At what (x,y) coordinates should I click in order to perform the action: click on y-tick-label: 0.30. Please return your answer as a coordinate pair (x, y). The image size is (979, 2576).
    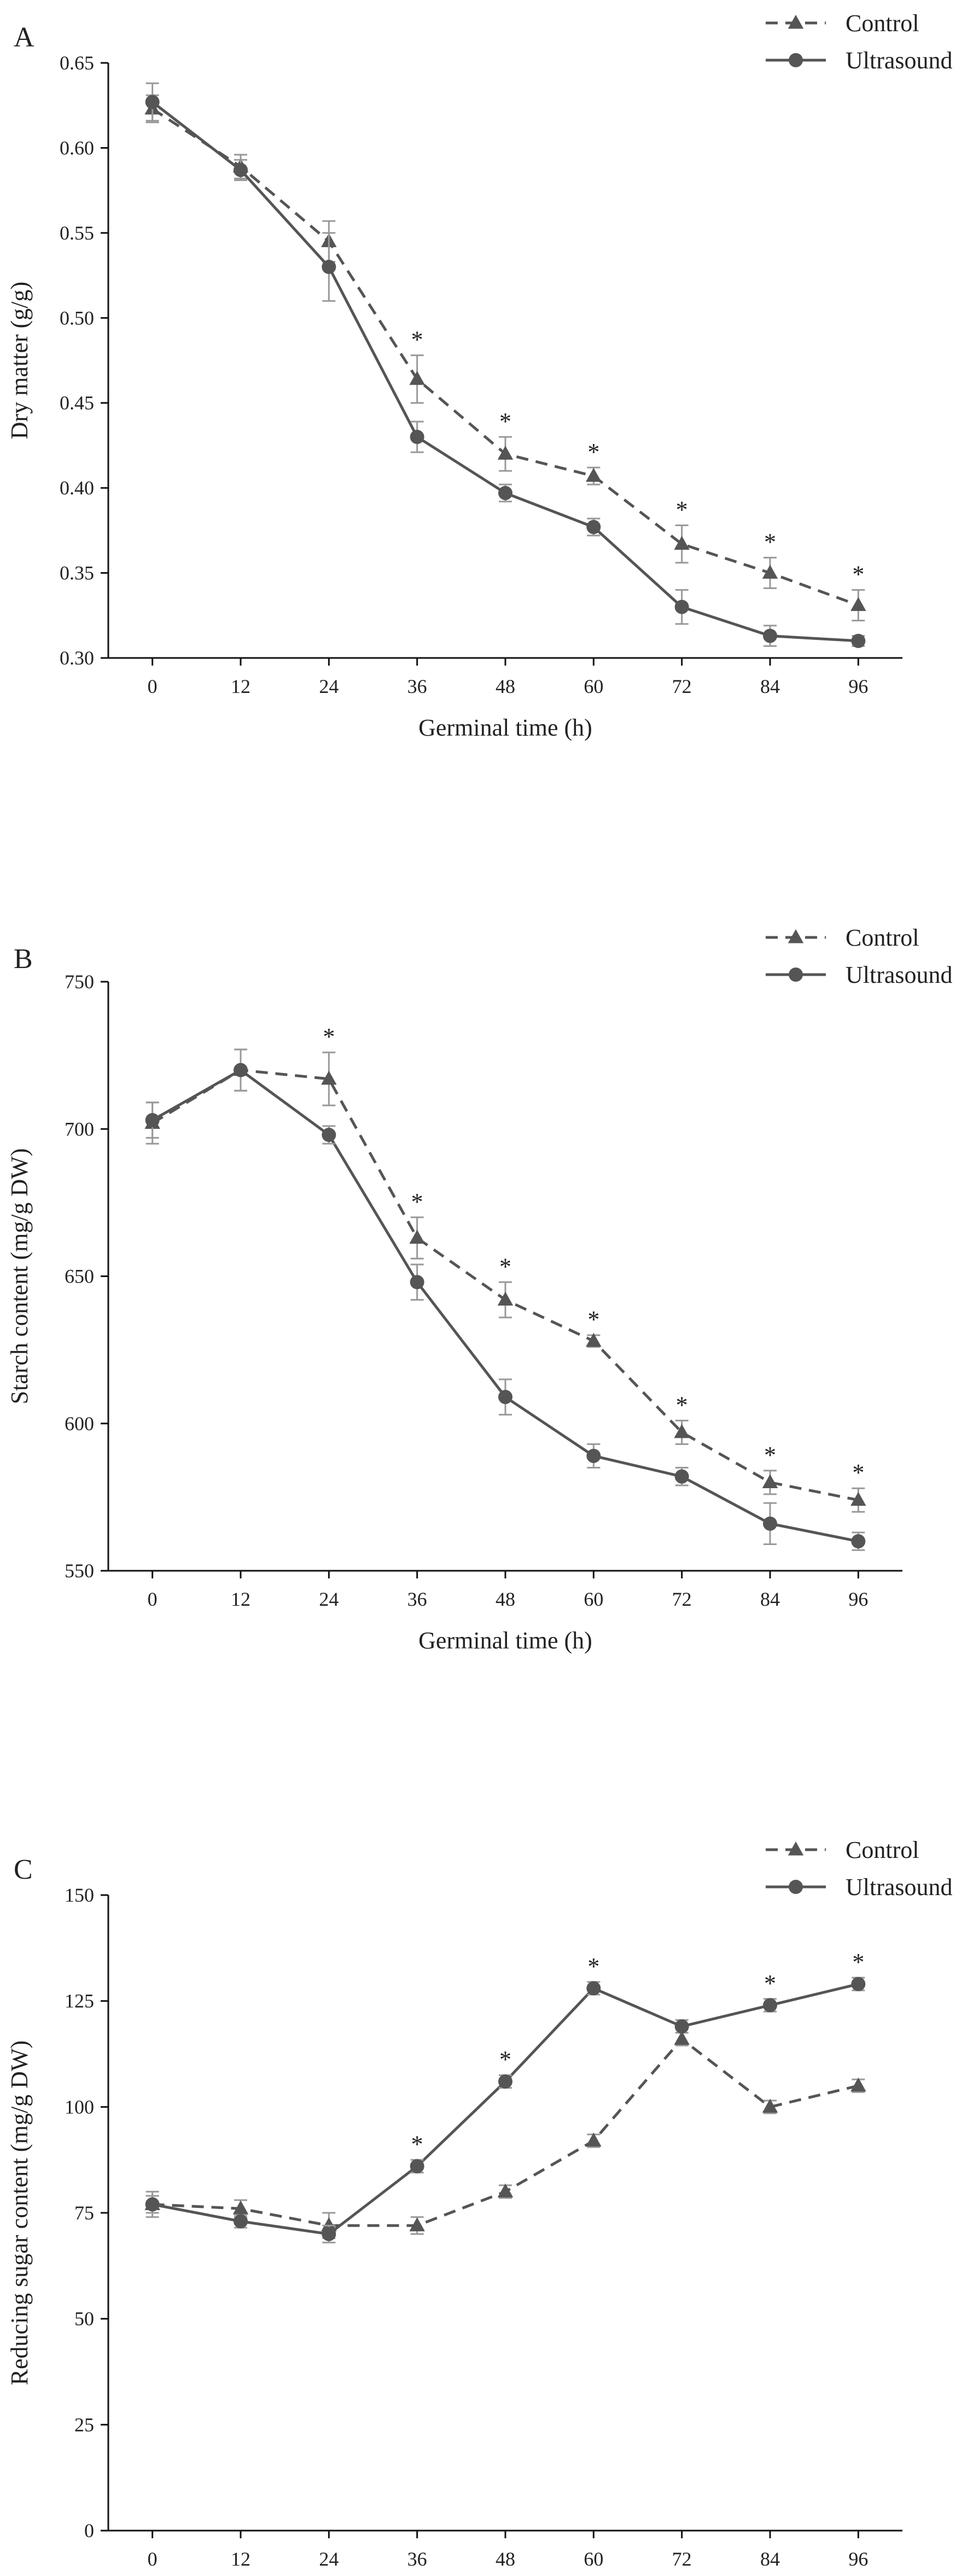
    Looking at the image, I should click on (77, 658).